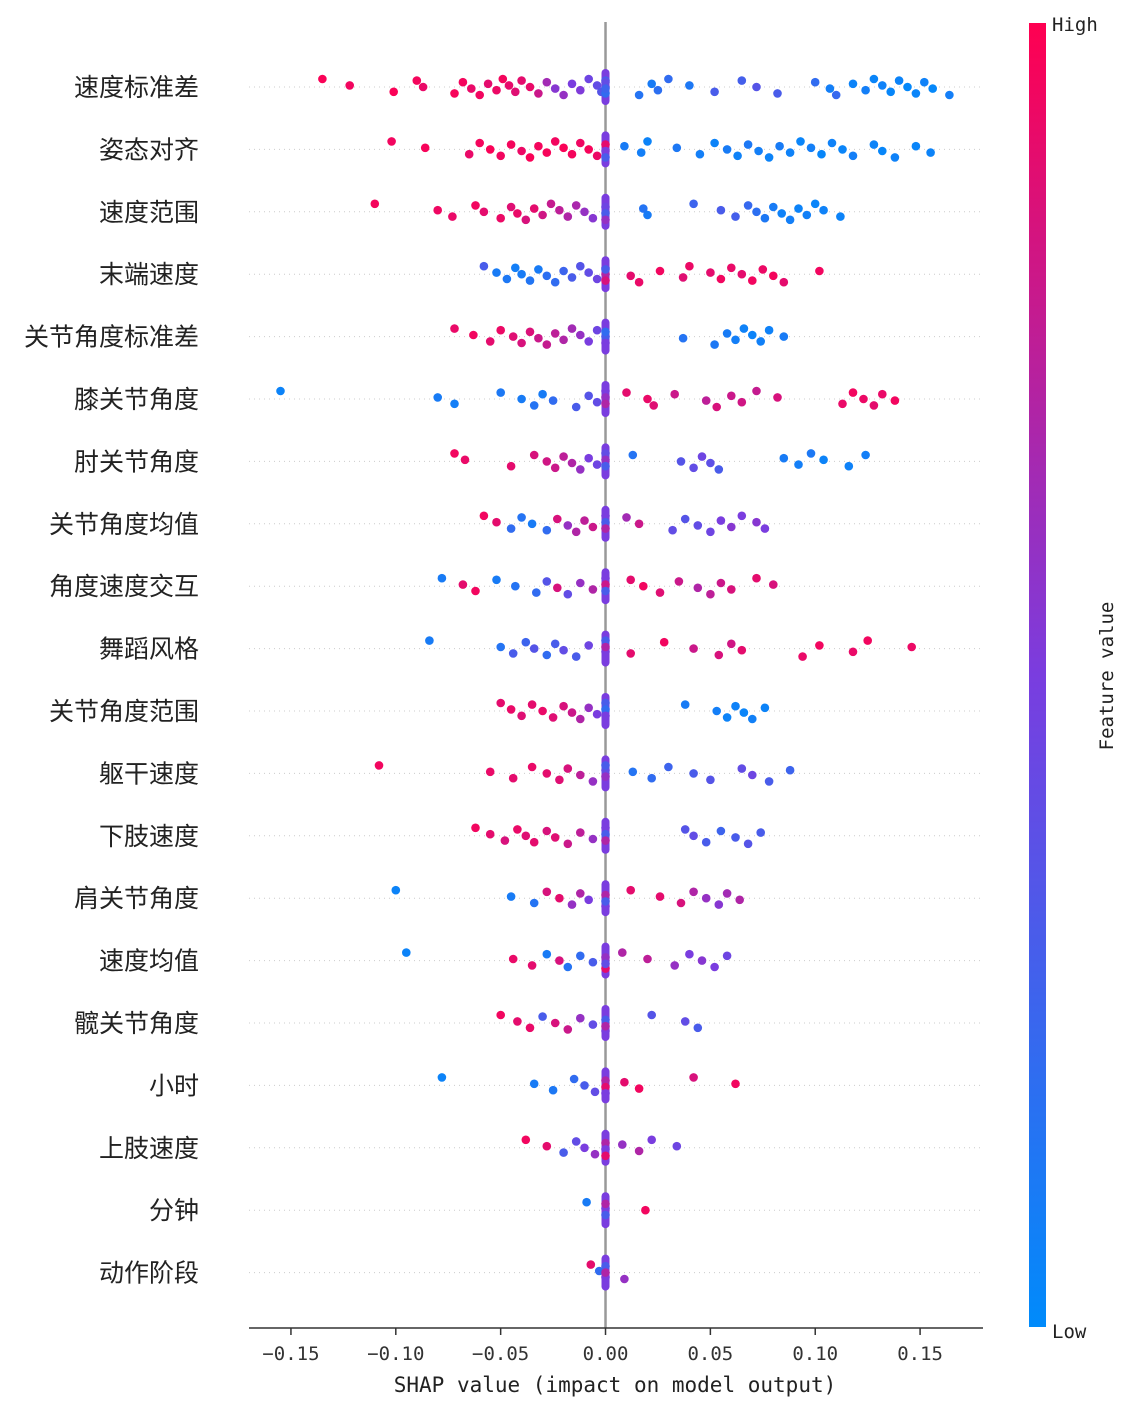 The height and width of the screenshot is (1414, 1127). Describe the element at coordinates (136, 461) in the screenshot. I see `feature-label: 肘关节角度` at that location.